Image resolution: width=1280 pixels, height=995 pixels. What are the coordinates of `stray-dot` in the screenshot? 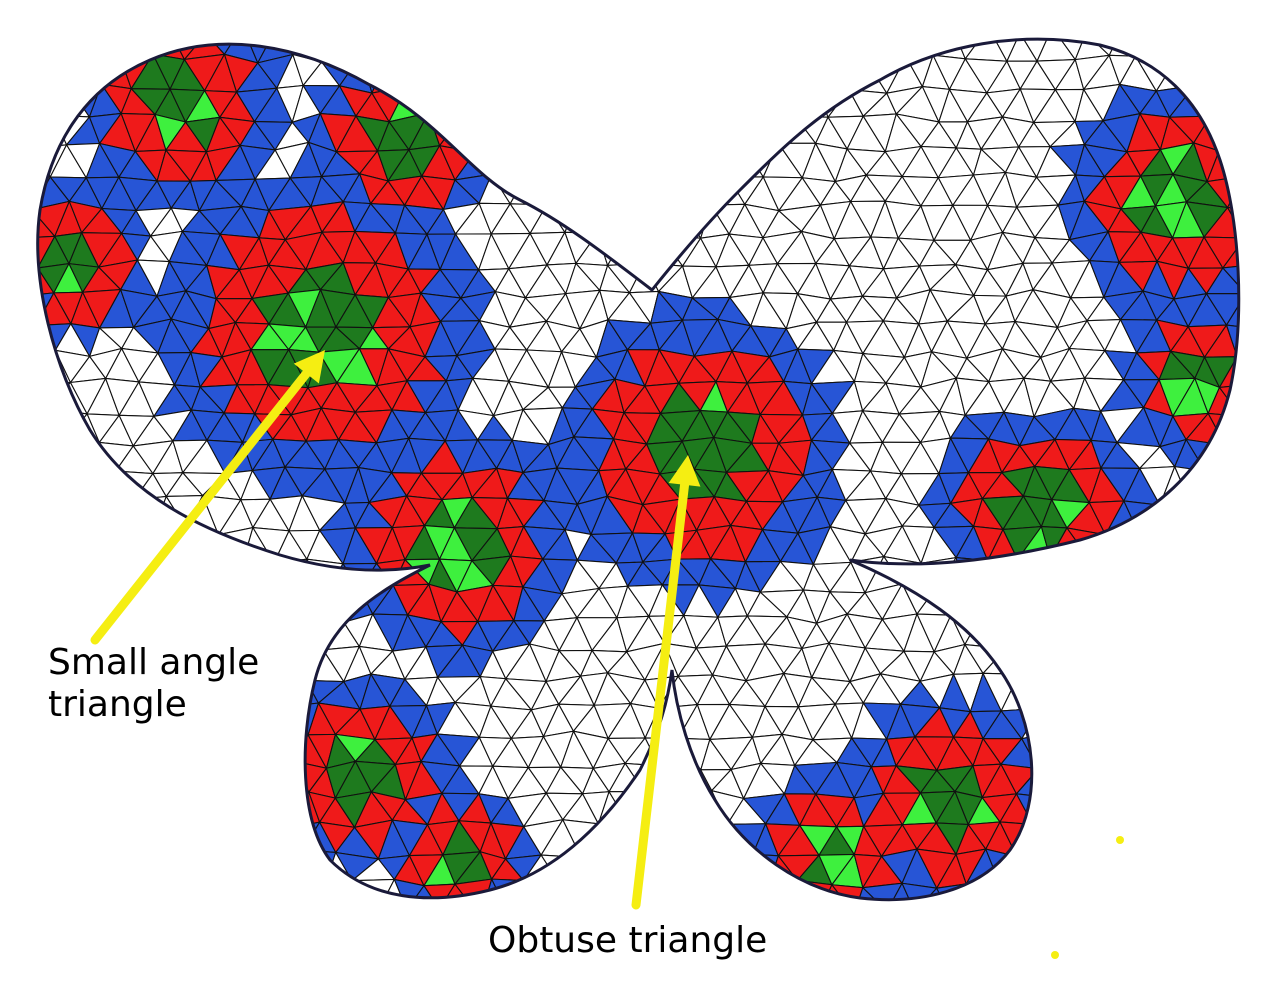 It's located at (1120, 840).